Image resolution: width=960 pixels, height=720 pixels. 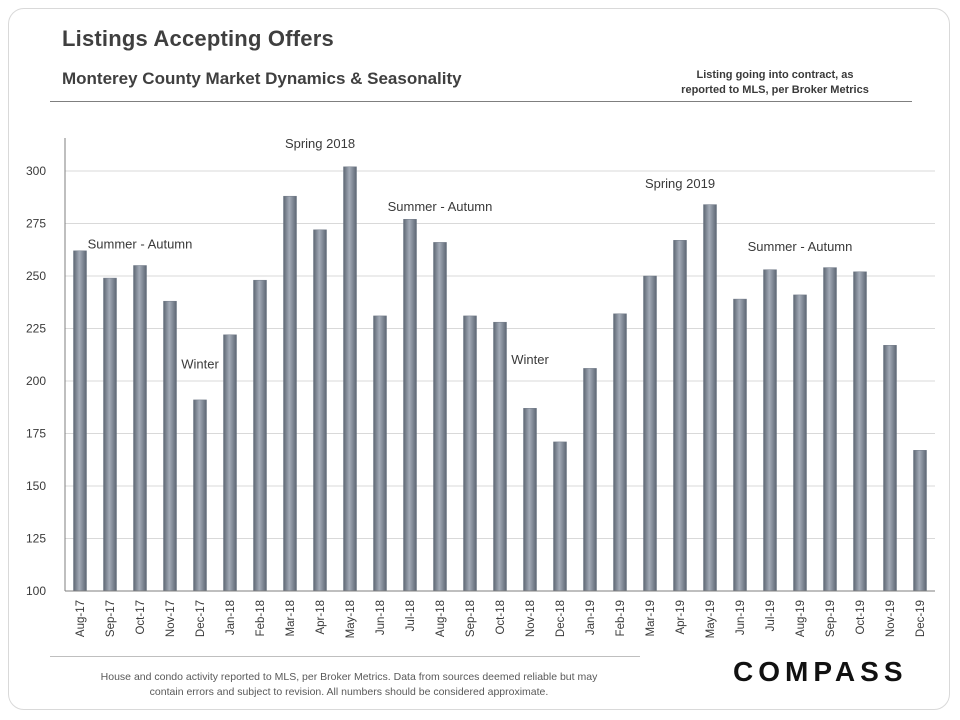 What do you see at coordinates (261, 618) in the screenshot?
I see `x-tick-label-Feb-18: Feb-18` at bounding box center [261, 618].